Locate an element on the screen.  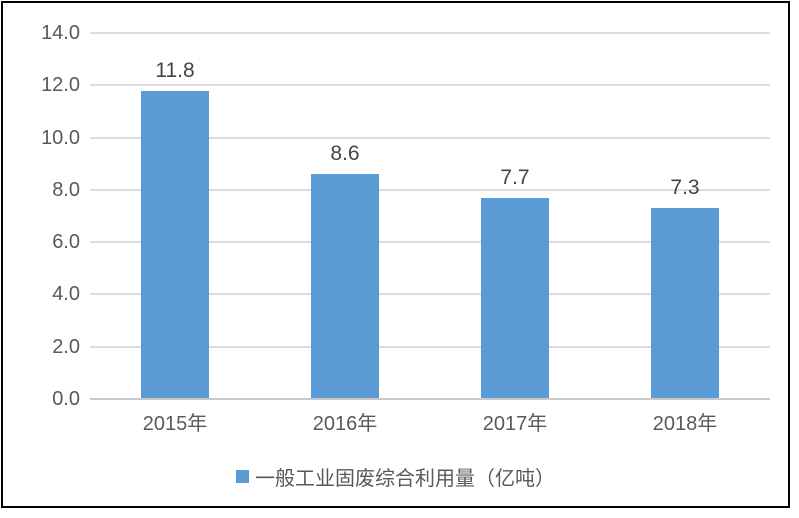
bar-2018年 is located at coordinates (685, 303).